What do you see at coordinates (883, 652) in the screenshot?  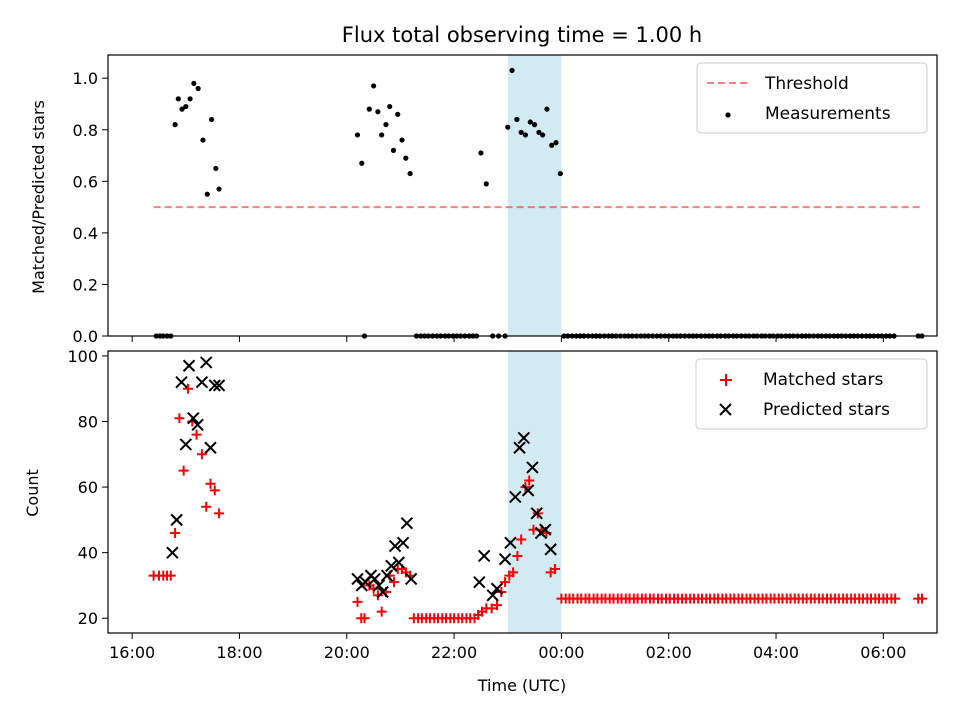 I see `x-tick-label: 06:00` at bounding box center [883, 652].